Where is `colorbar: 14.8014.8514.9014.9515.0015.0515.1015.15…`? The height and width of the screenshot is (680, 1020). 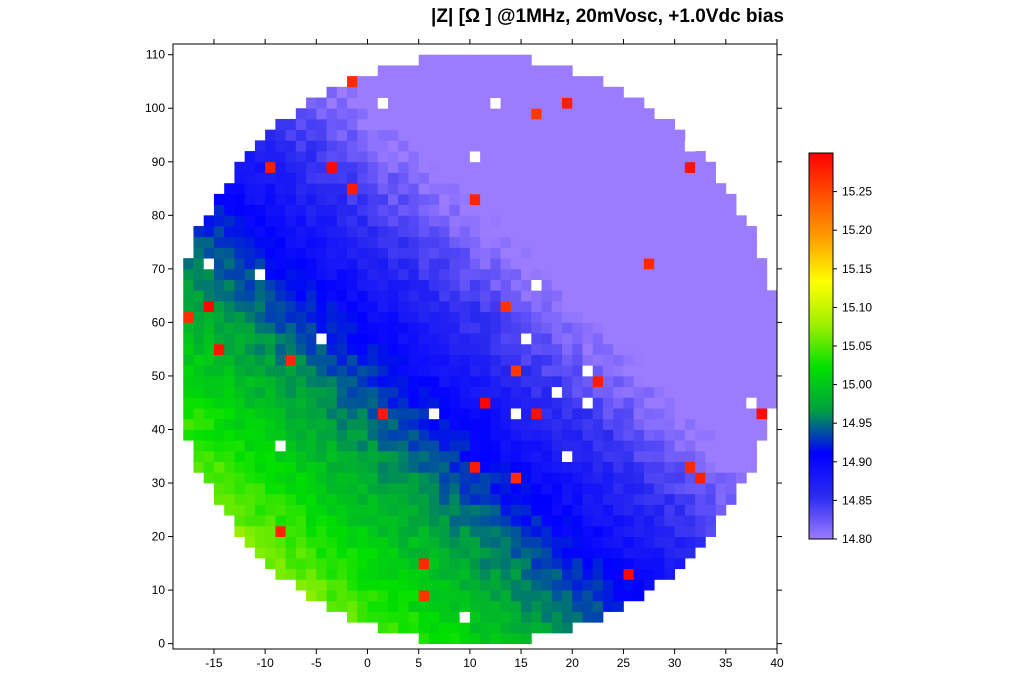
colorbar: 14.8014.8514.9014.9515.0015.0515.1015.15… is located at coordinates (840, 349).